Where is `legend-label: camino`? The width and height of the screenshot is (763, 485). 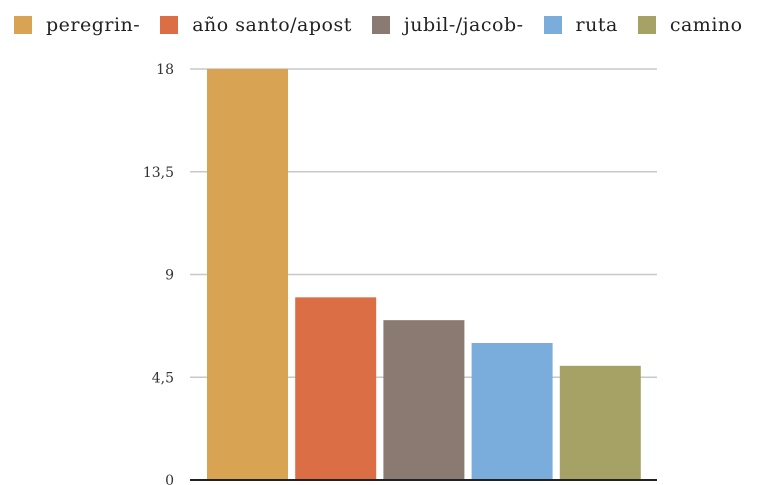 legend-label: camino is located at coordinates (706, 25).